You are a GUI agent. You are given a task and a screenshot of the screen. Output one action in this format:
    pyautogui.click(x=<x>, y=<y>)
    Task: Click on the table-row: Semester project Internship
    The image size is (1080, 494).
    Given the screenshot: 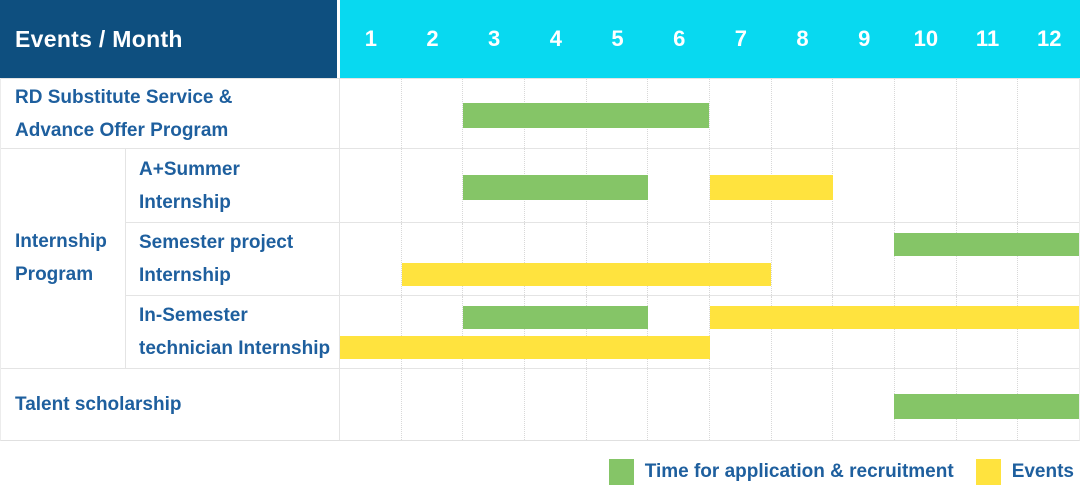 What is the action you would take?
    pyautogui.click(x=540, y=258)
    